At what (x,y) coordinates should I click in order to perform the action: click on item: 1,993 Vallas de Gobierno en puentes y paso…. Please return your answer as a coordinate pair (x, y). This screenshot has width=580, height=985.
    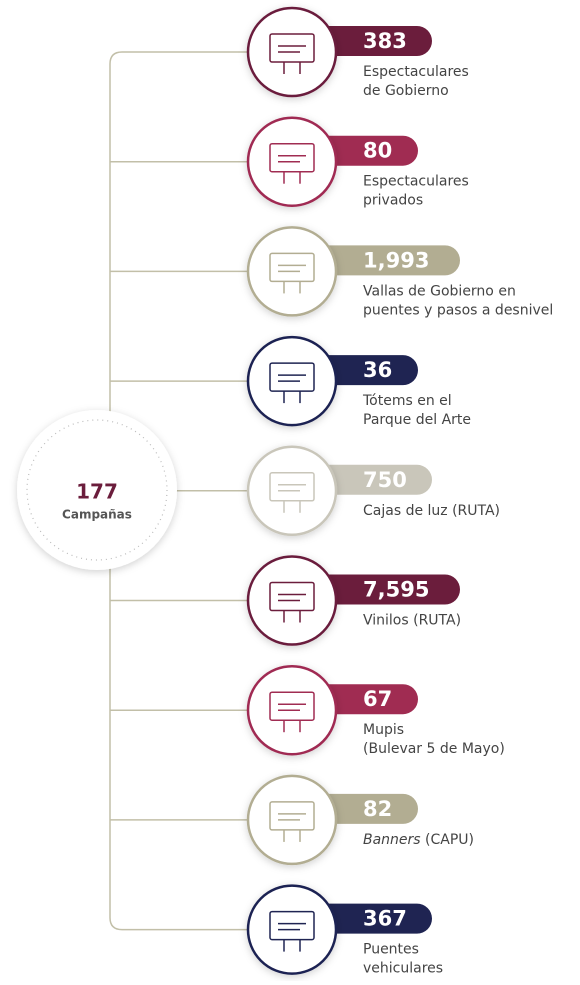
    Looking at the image, I should click on (399, 272).